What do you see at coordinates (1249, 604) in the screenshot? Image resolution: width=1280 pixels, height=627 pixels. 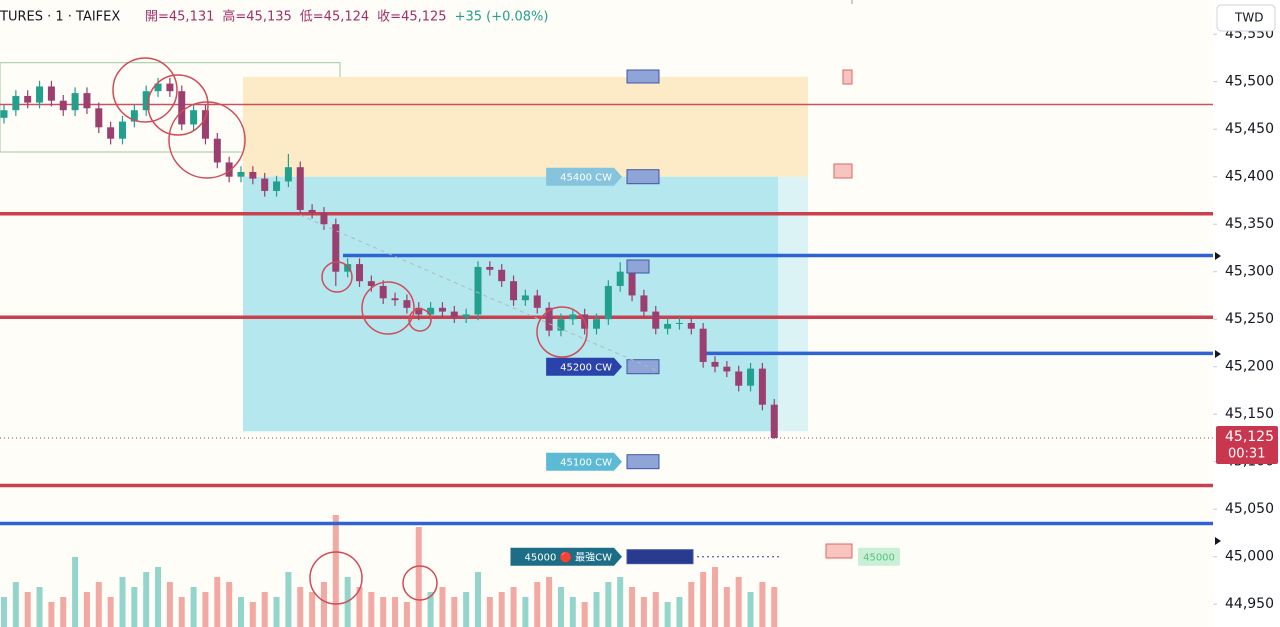 I see `y-tick-label: 44,950` at bounding box center [1249, 604].